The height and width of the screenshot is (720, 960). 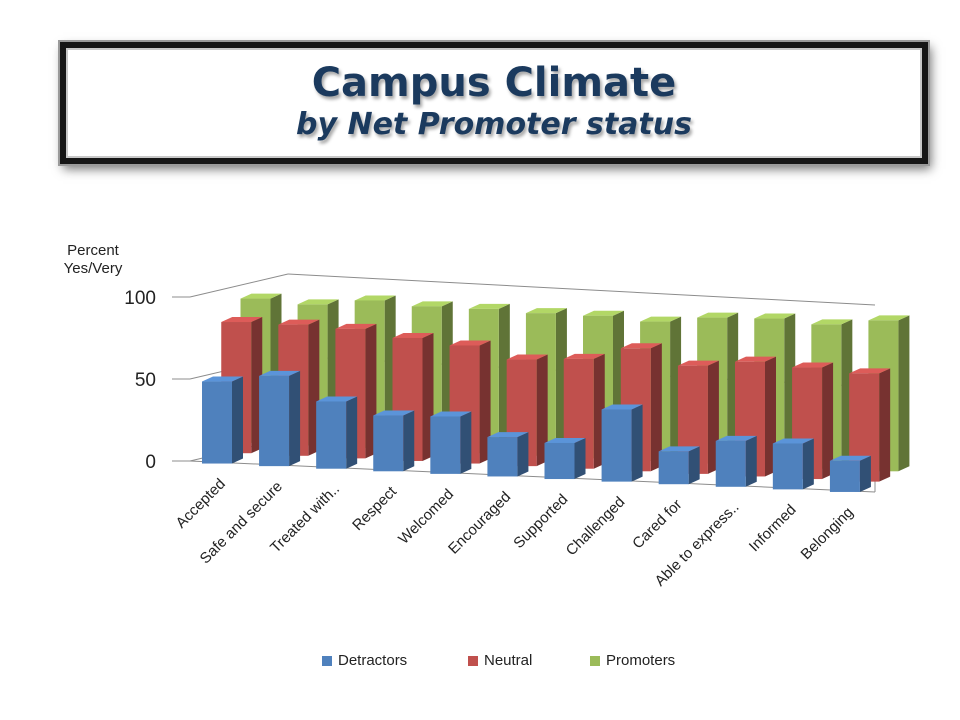 I want to click on legend-label-detractors: Detractors, so click(x=373, y=660).